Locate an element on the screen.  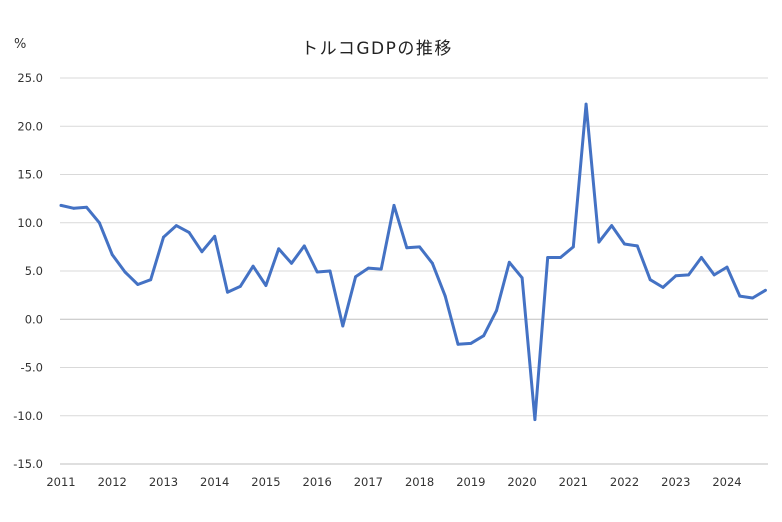
x-tick-label: 2024 is located at coordinates (726, 482).